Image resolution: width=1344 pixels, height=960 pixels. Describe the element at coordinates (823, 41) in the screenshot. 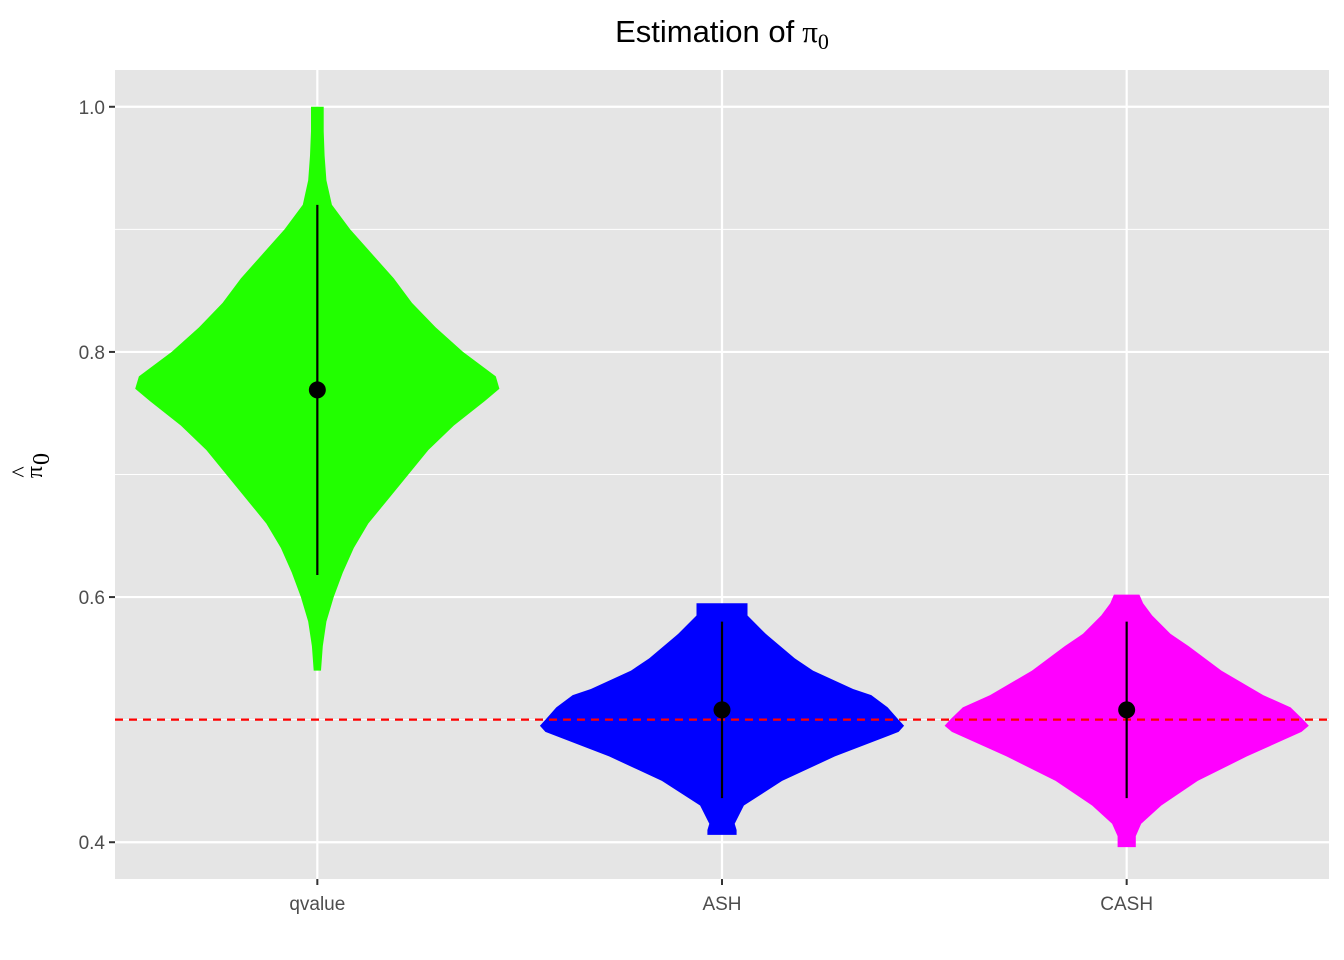

I see `chart-title-subscript: 0` at that location.